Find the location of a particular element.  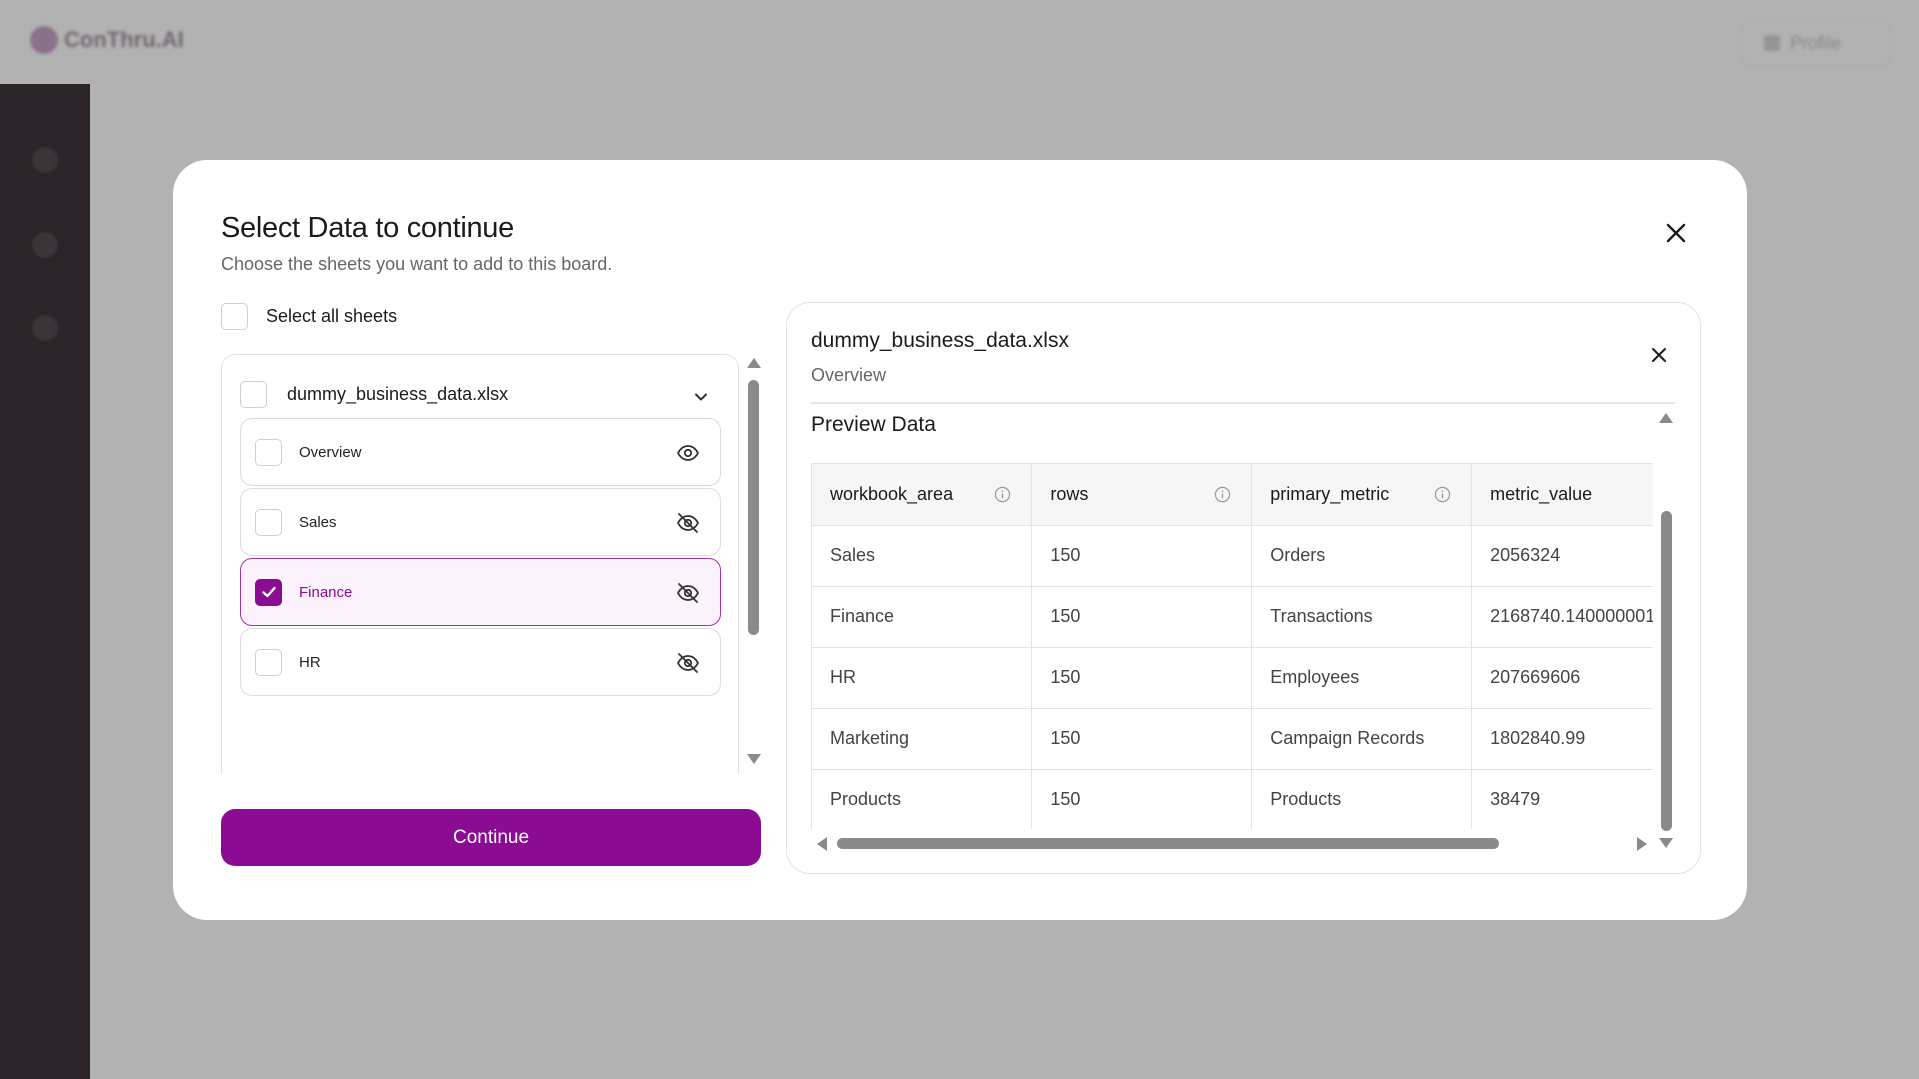

table-cell: 2168740.140000001 is located at coordinates (1562, 617).